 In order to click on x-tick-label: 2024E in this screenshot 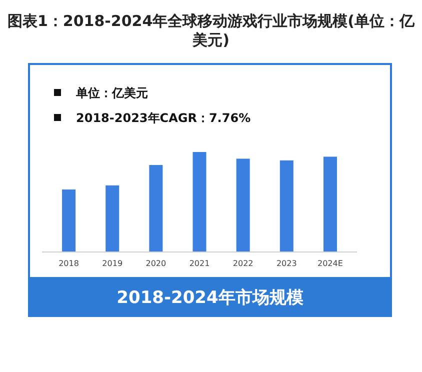, I will do `click(330, 263)`.